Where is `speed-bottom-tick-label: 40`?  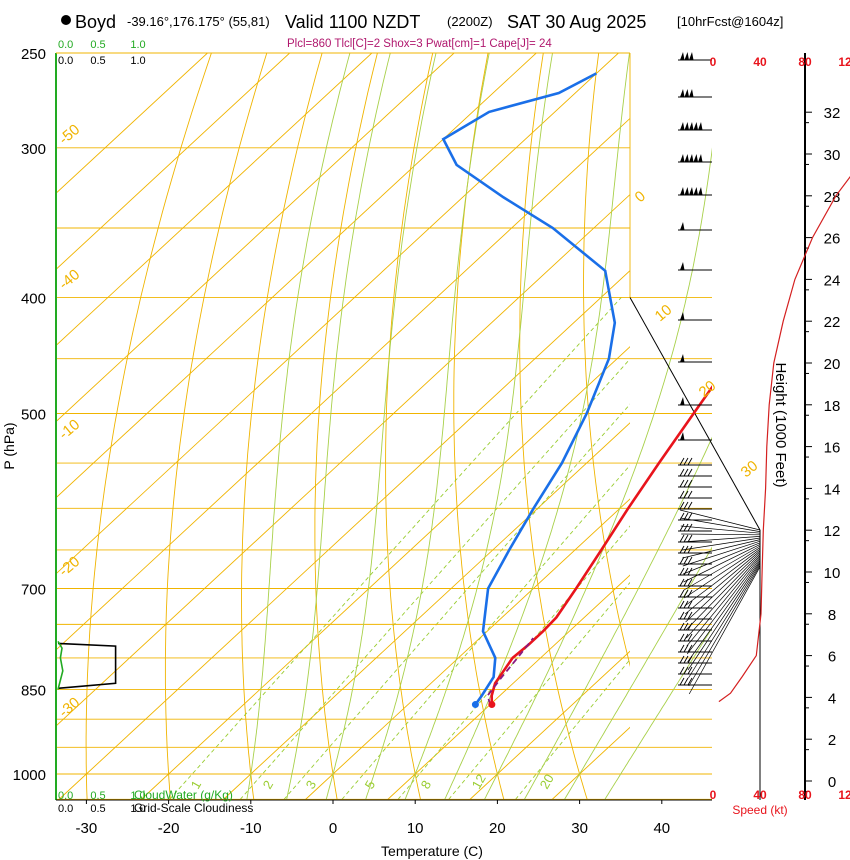
speed-bottom-tick-label: 40 is located at coordinates (760, 795).